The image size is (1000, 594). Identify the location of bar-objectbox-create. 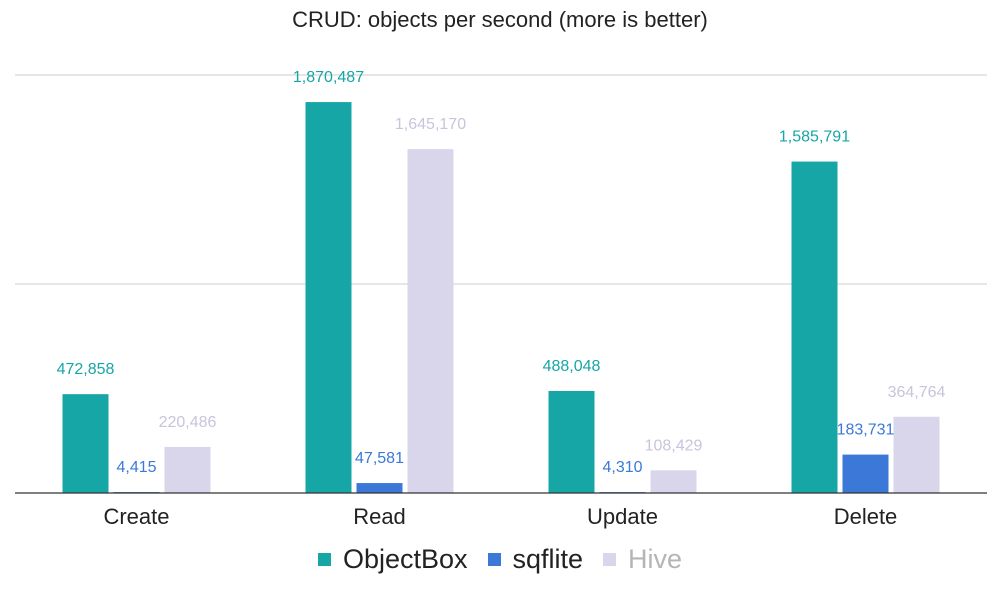
(85, 443).